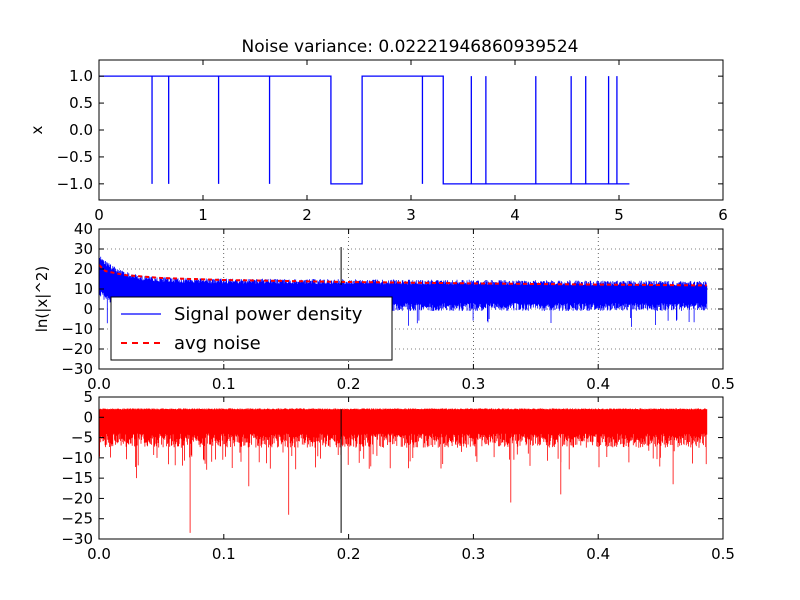 This screenshot has height=600, width=800. Describe the element at coordinates (515, 215) in the screenshot. I see `x-tick-label: 4` at that location.